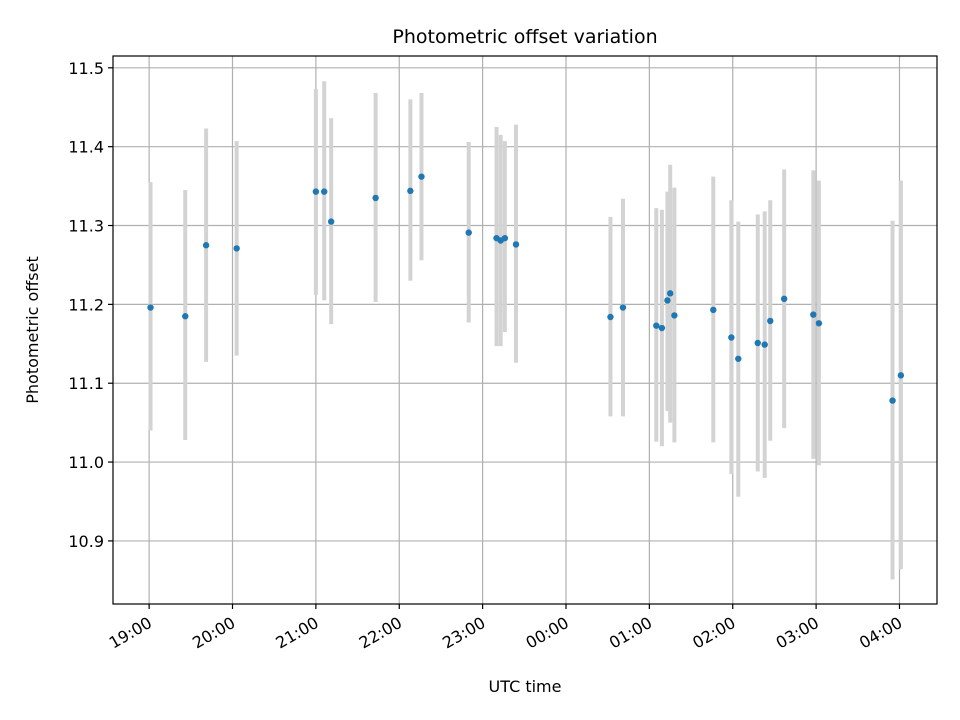 This screenshot has width=960, height=720. What do you see at coordinates (86, 68) in the screenshot?
I see `y-tick-label: 11.5` at bounding box center [86, 68].